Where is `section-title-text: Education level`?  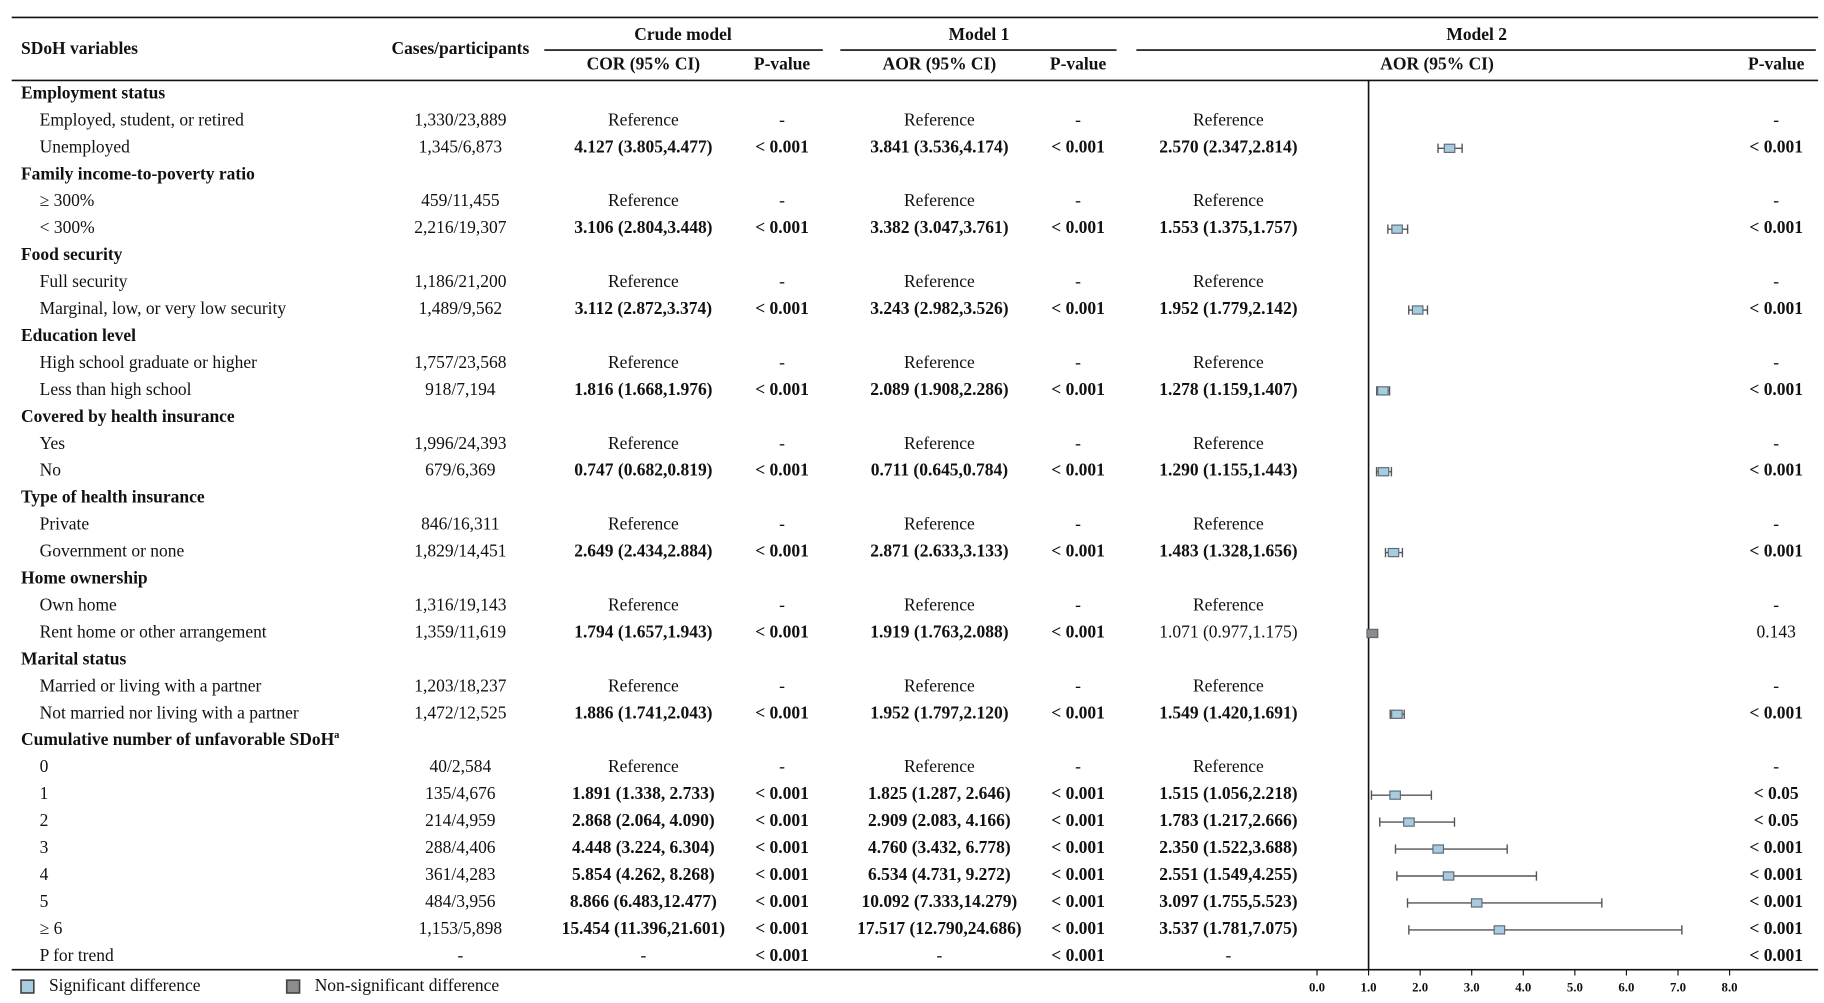
section-title-text: Education level is located at coordinates (78, 335).